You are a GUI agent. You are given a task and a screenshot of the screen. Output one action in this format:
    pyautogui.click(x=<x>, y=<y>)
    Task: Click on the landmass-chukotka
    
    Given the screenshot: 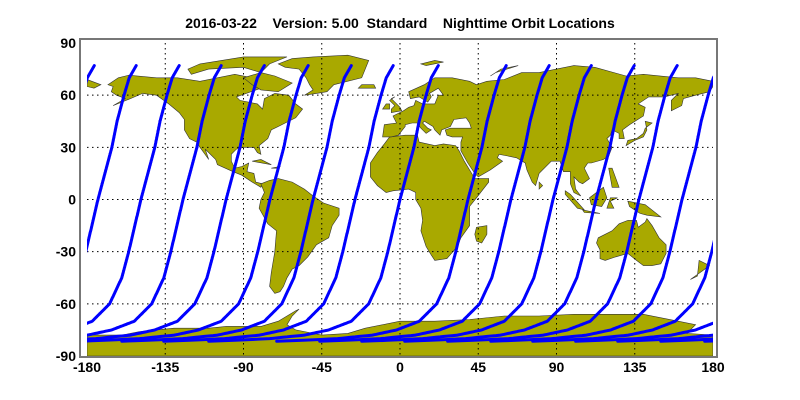 What is the action you would take?
    pyautogui.click(x=94, y=84)
    